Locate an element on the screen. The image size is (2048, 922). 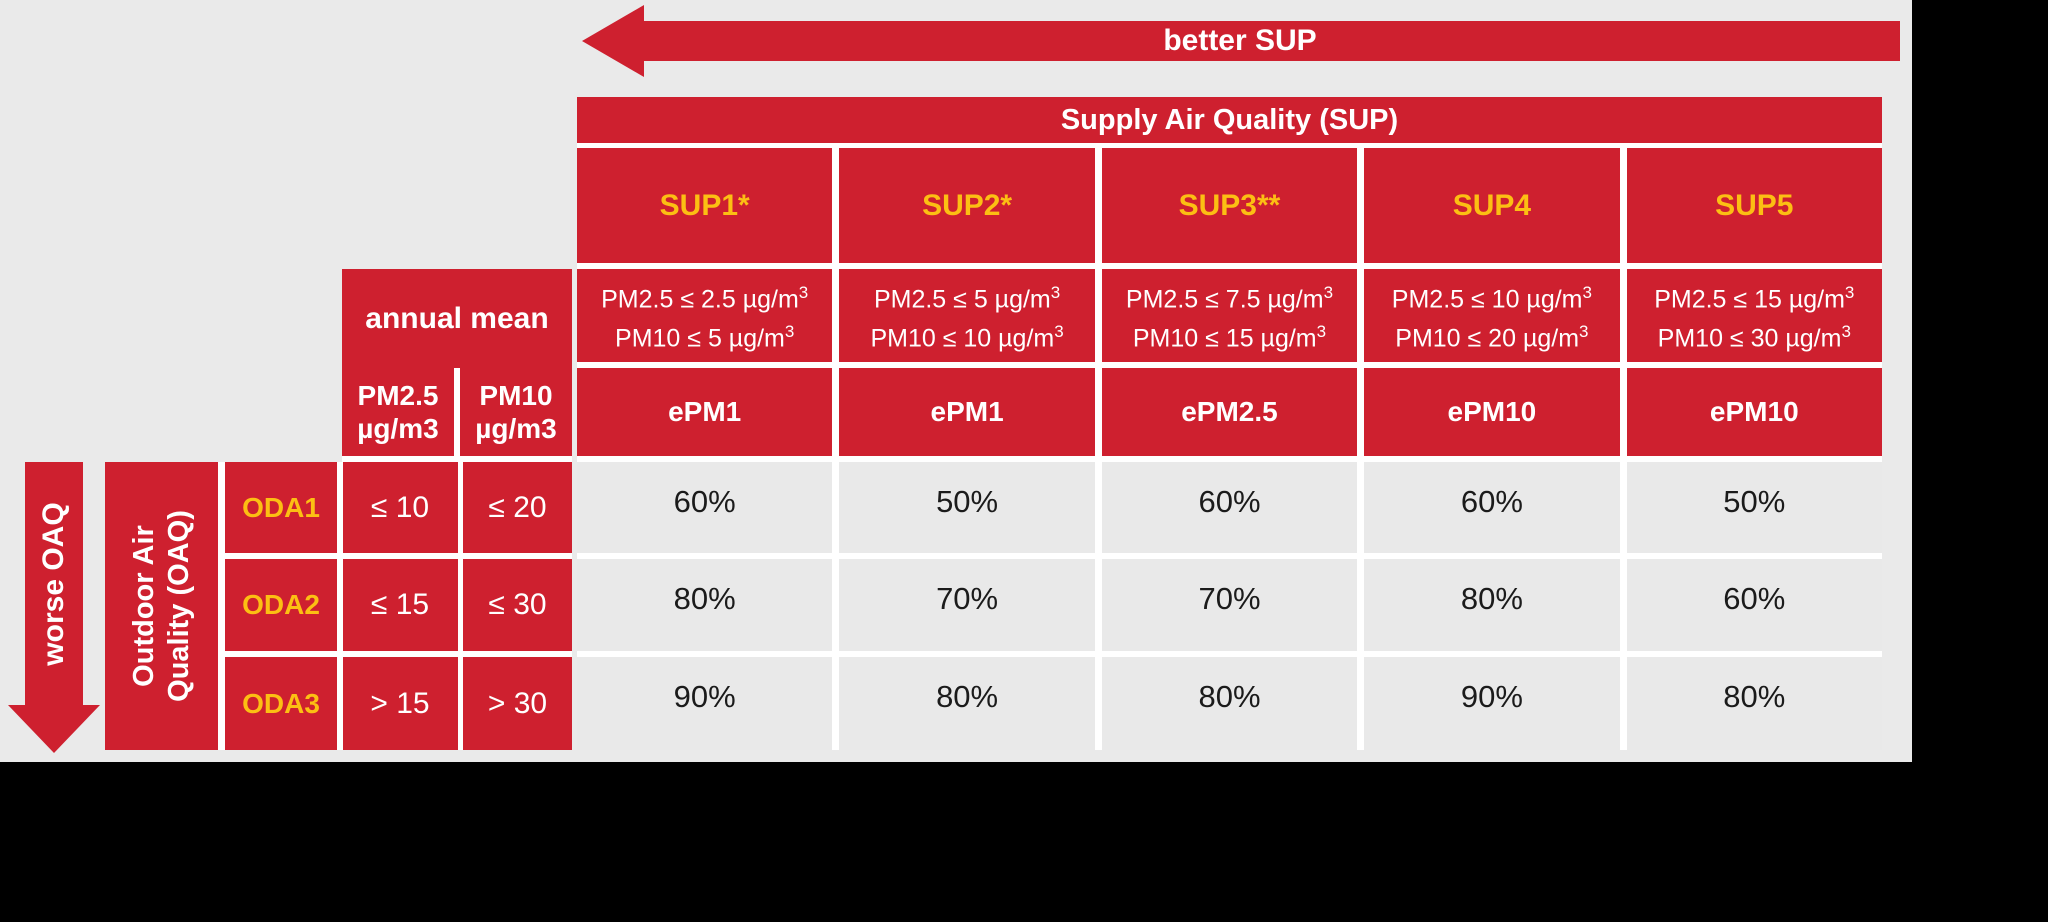
sup1-pm10-limit: PM10 ≤ 5 µg/m3 is located at coordinates (705, 336).